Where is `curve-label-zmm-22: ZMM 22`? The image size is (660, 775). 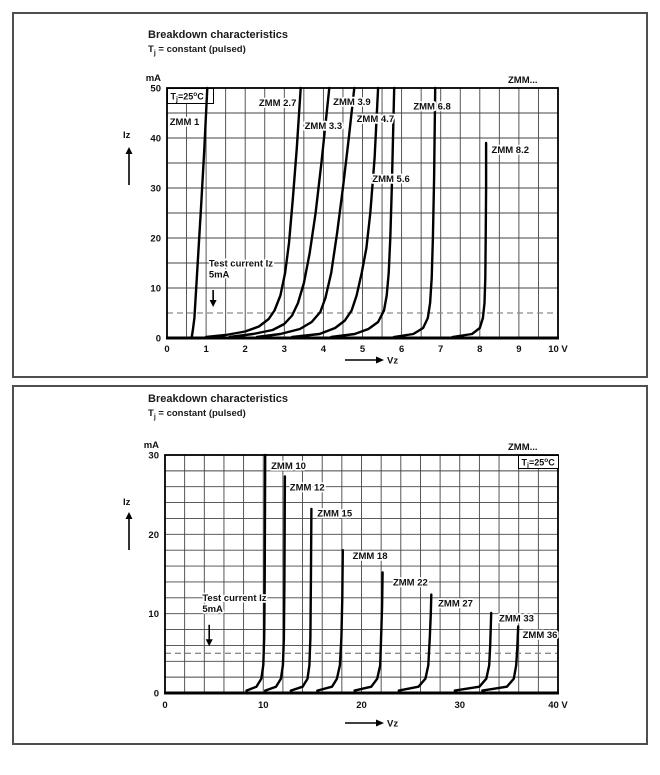 curve-label-zmm-22: ZMM 22 is located at coordinates (410, 583).